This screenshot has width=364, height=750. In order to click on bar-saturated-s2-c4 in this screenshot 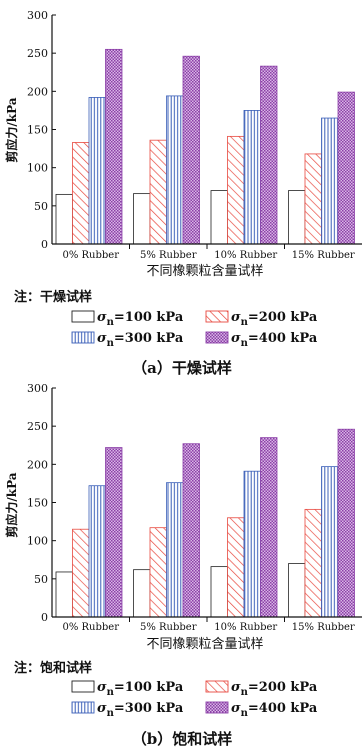, I will do `click(313, 563)`.